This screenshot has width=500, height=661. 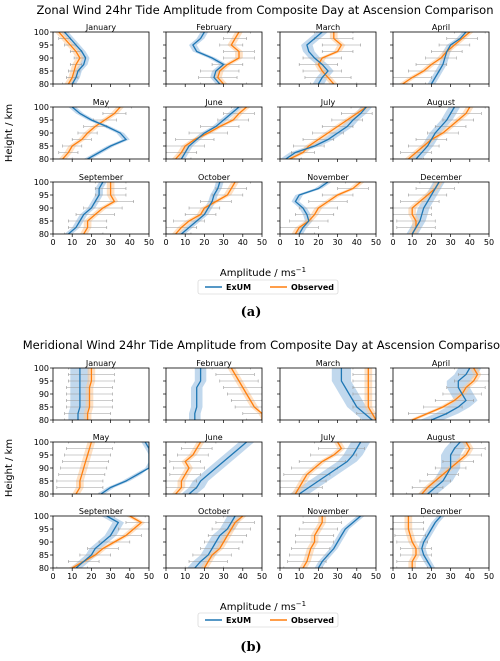 What do you see at coordinates (41, 442) in the screenshot?
I see `y-tick-label: 100` at bounding box center [41, 442].